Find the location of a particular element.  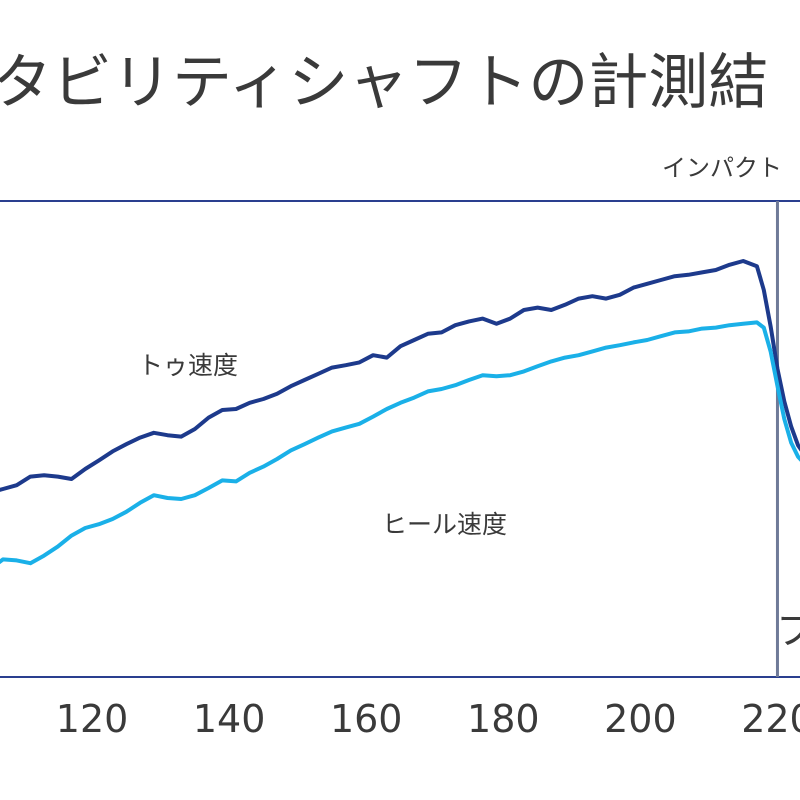

clipped-label: フ is located at coordinates (788, 631).